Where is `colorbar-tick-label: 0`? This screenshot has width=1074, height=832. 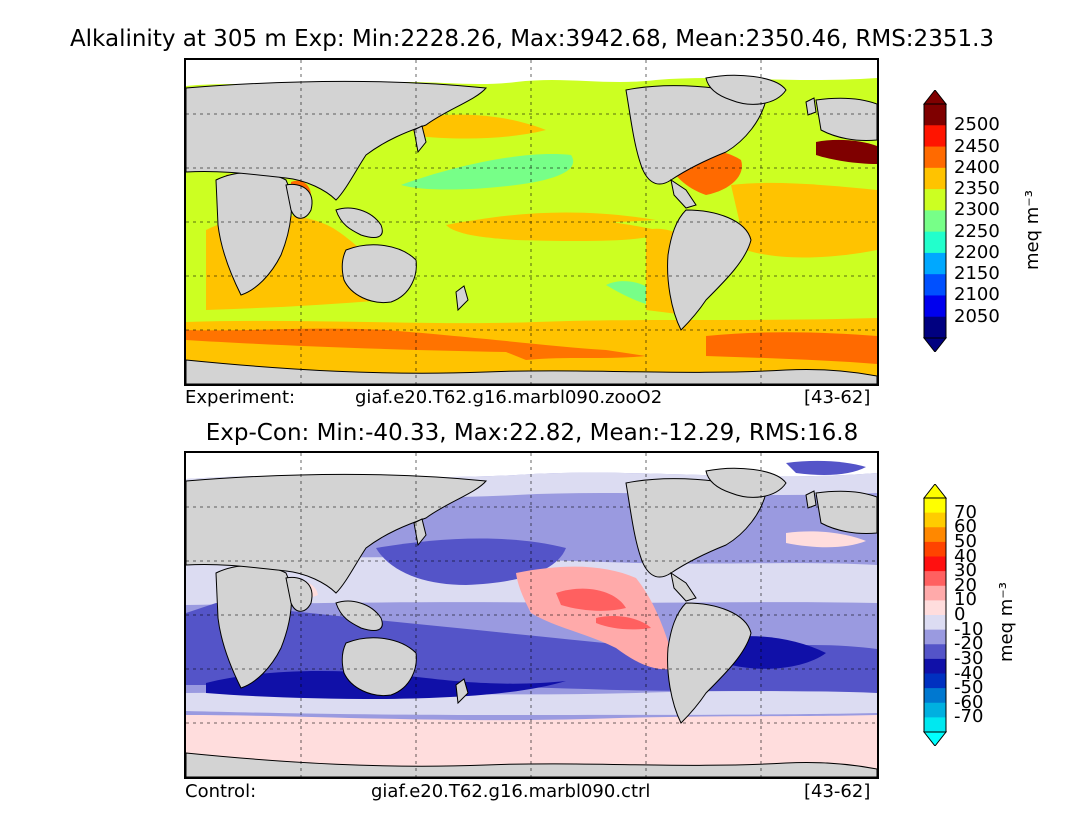 colorbar-tick-label: 0 is located at coordinates (960, 614).